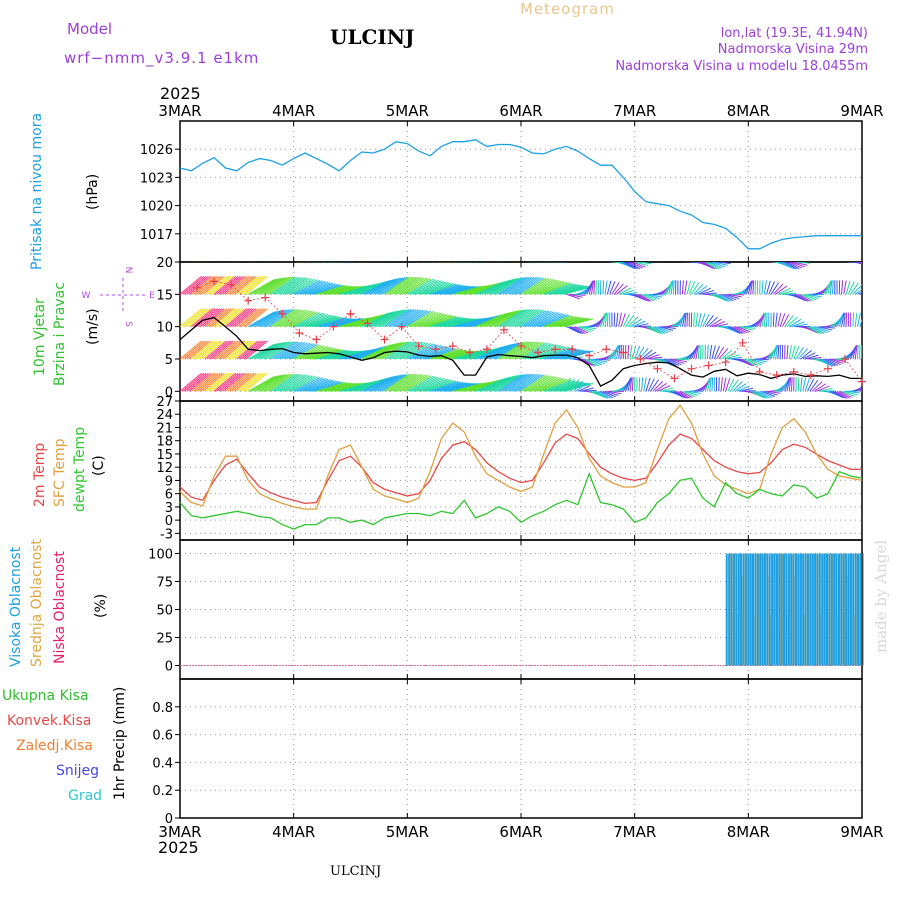 This screenshot has height=900, width=900. I want to click on top-date-label: 6MAR, so click(520, 111).